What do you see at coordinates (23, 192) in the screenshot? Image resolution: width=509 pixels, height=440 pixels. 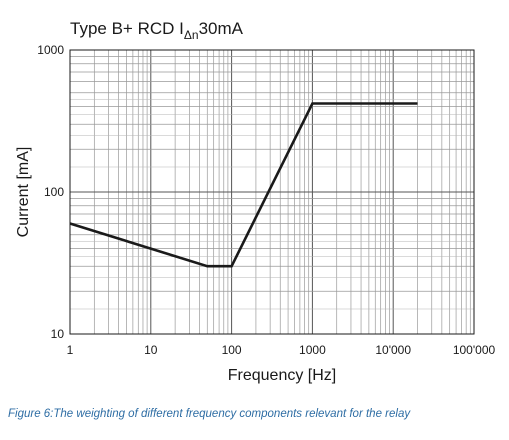 I see `y-axis-label: Current [mA]` at bounding box center [23, 192].